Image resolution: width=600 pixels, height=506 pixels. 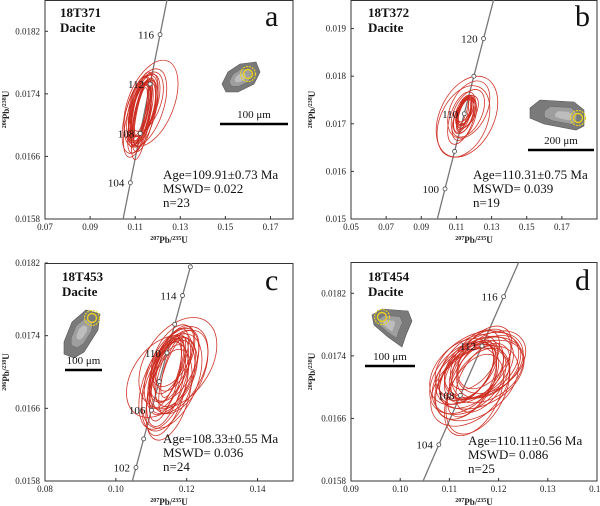 I want to click on age-result: Age=109.91±0.73 Ma, so click(x=220, y=174).